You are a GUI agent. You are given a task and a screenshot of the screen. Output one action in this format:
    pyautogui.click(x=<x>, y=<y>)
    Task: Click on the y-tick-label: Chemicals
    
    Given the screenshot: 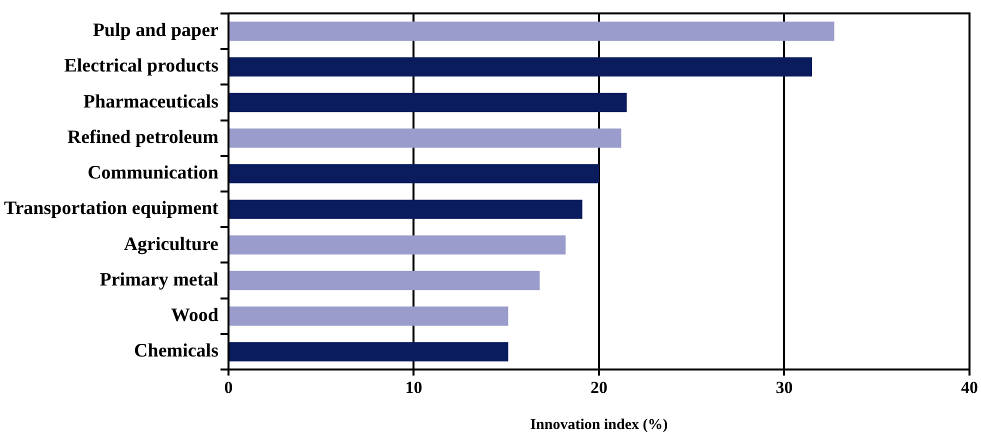 What is the action you would take?
    pyautogui.click(x=176, y=351)
    